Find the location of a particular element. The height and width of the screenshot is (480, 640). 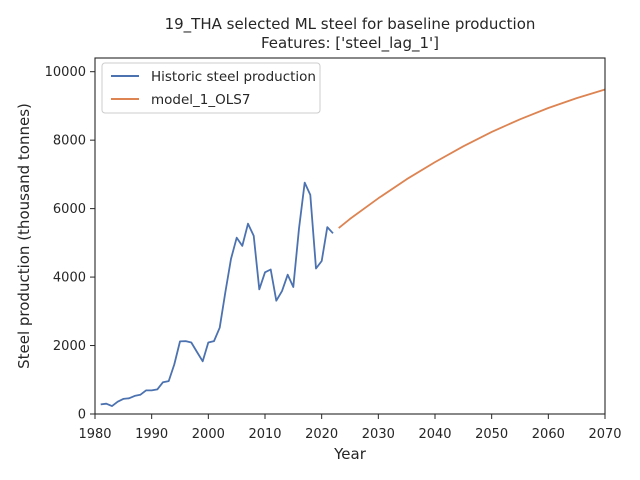

x-tick-label: 1980 is located at coordinates (94, 434).